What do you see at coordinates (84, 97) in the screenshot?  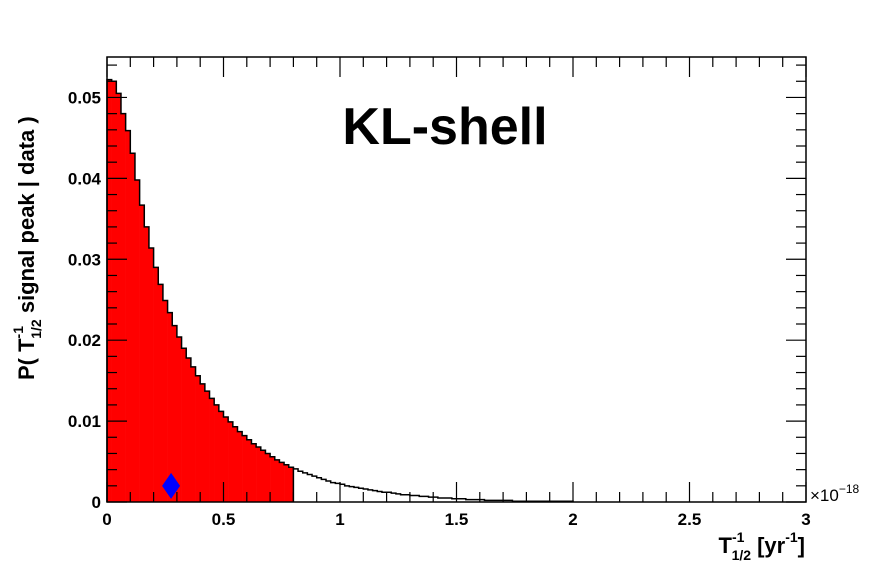 I see `y-tick-label: 0.05` at bounding box center [84, 97].